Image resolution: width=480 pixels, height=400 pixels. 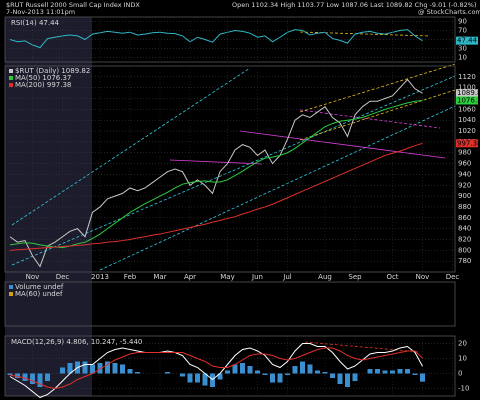 What do you see at coordinates (464, 229) in the screenshot?
I see `y-tick-label: 840` at bounding box center [464, 229].